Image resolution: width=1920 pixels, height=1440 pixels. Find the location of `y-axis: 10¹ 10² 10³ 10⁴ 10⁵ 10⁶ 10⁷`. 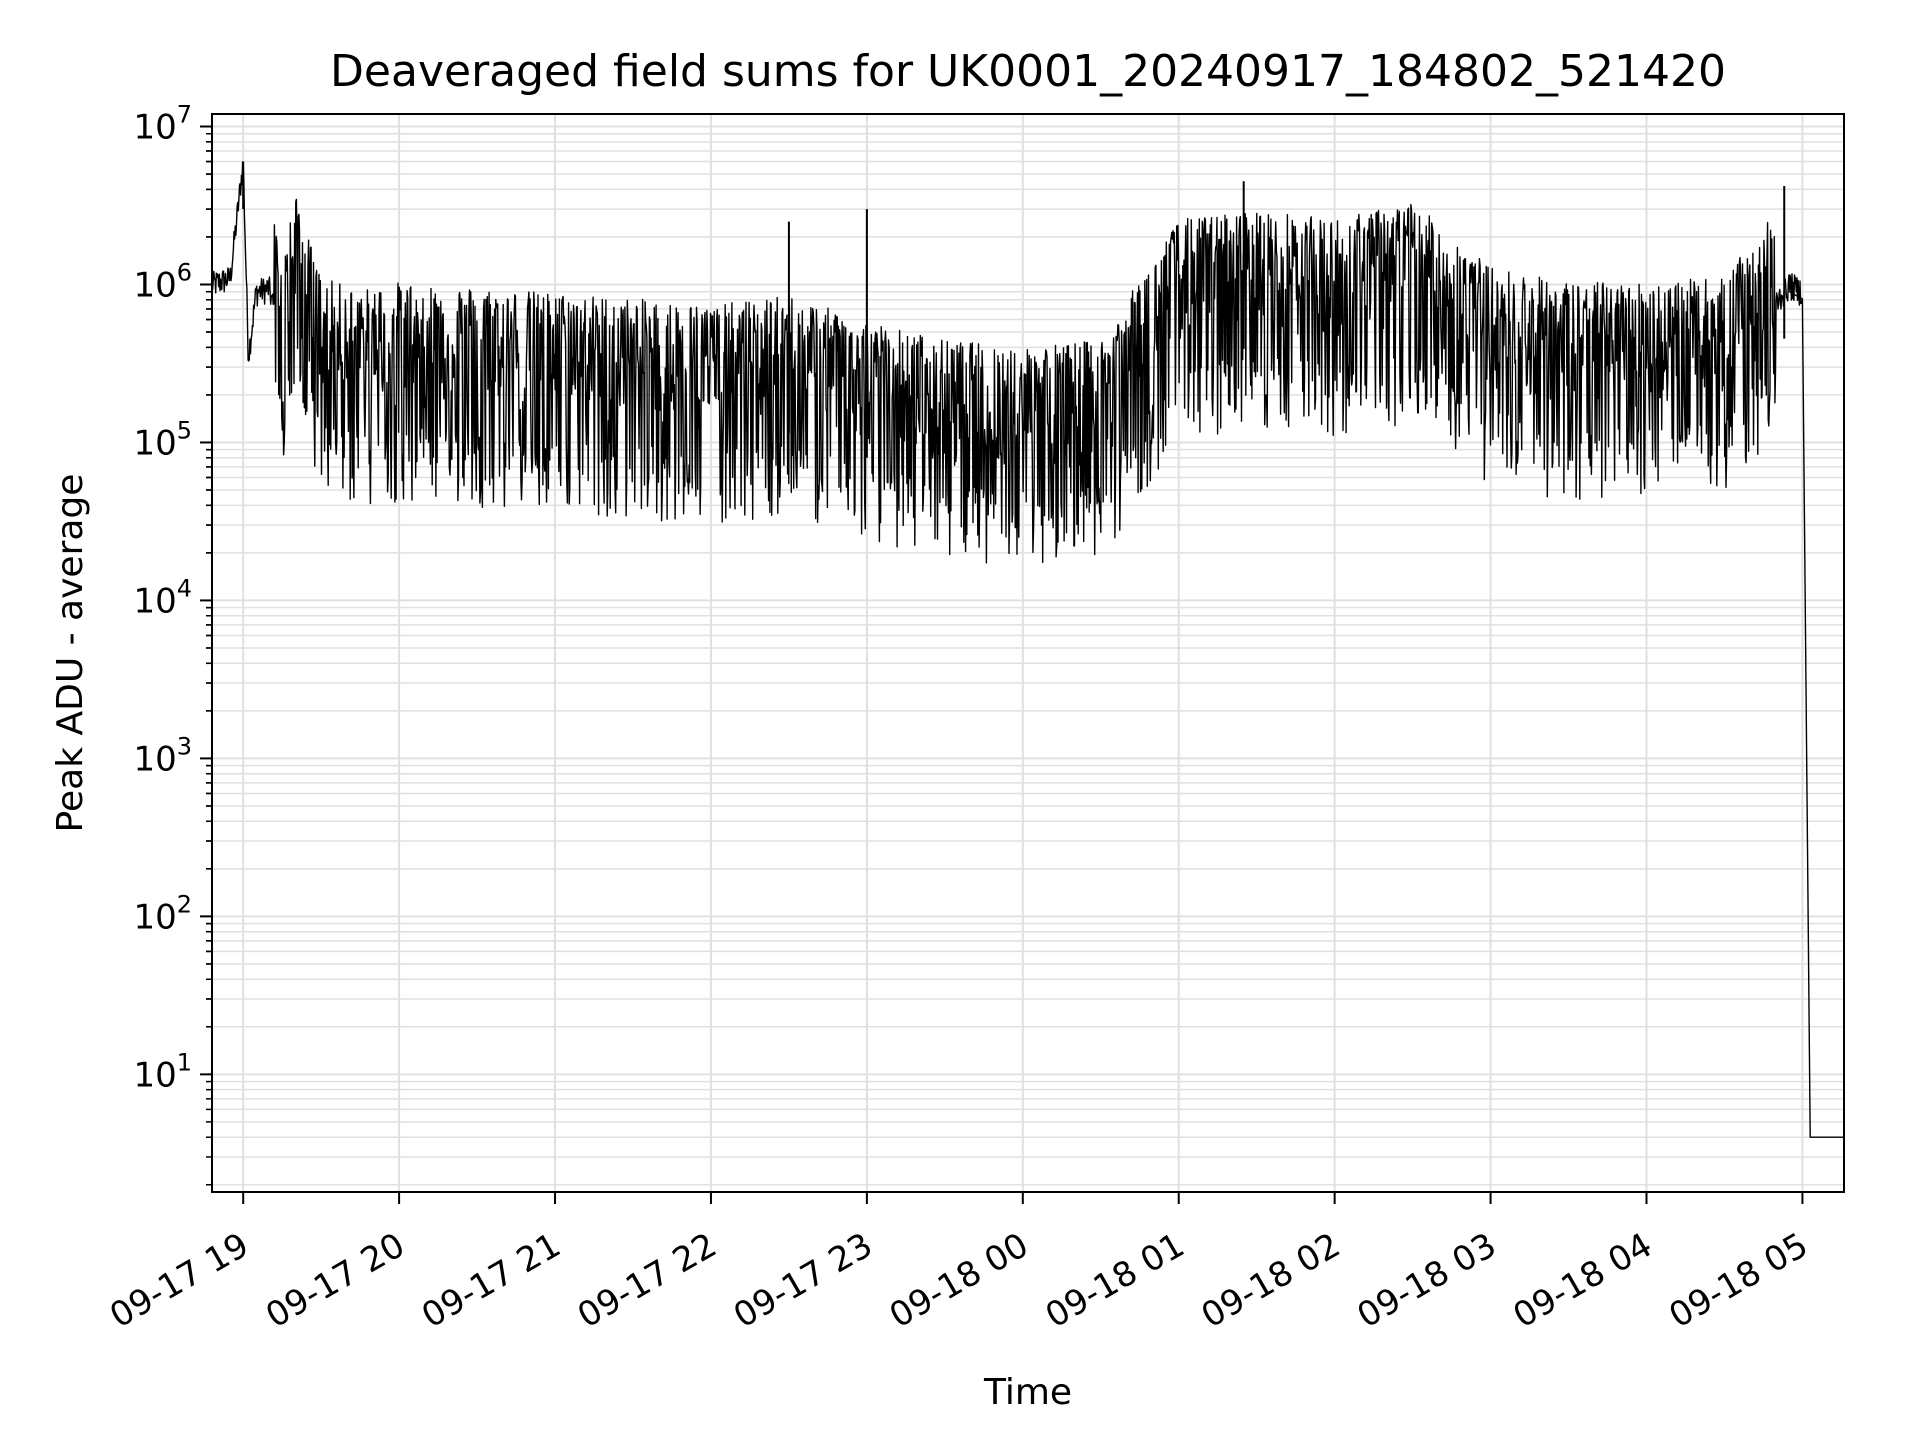

y-axis: 10¹ 10² 10³ 10⁴ 10⁵ 10⁶ 10⁷ is located at coordinates (172, 643).